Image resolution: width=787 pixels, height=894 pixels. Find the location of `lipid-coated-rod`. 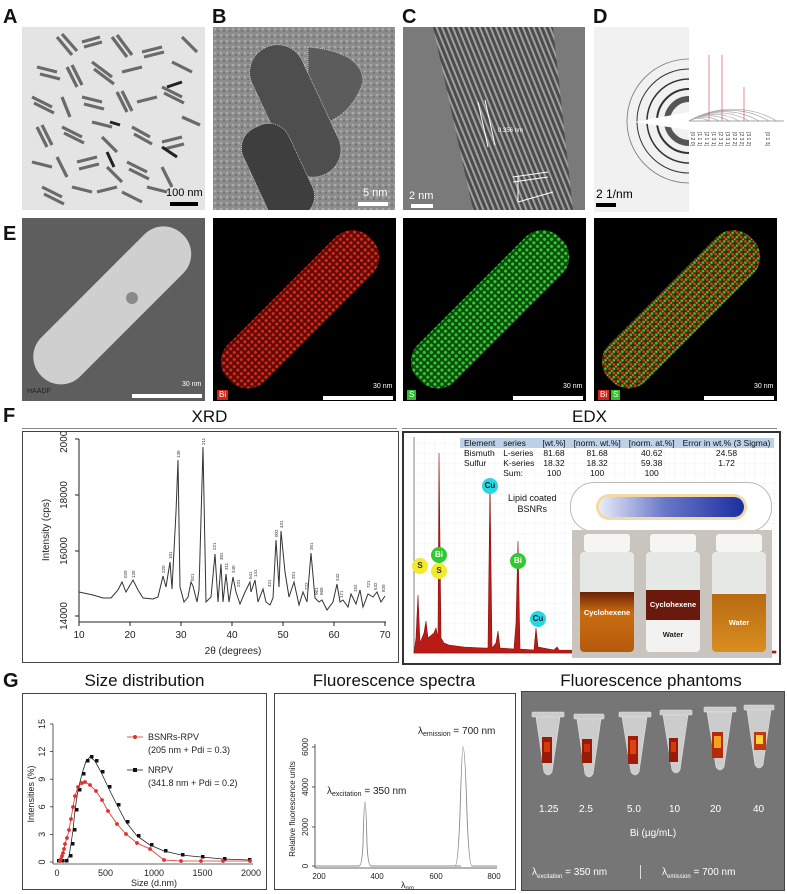

lipid-coated-rod is located at coordinates (671, 507).